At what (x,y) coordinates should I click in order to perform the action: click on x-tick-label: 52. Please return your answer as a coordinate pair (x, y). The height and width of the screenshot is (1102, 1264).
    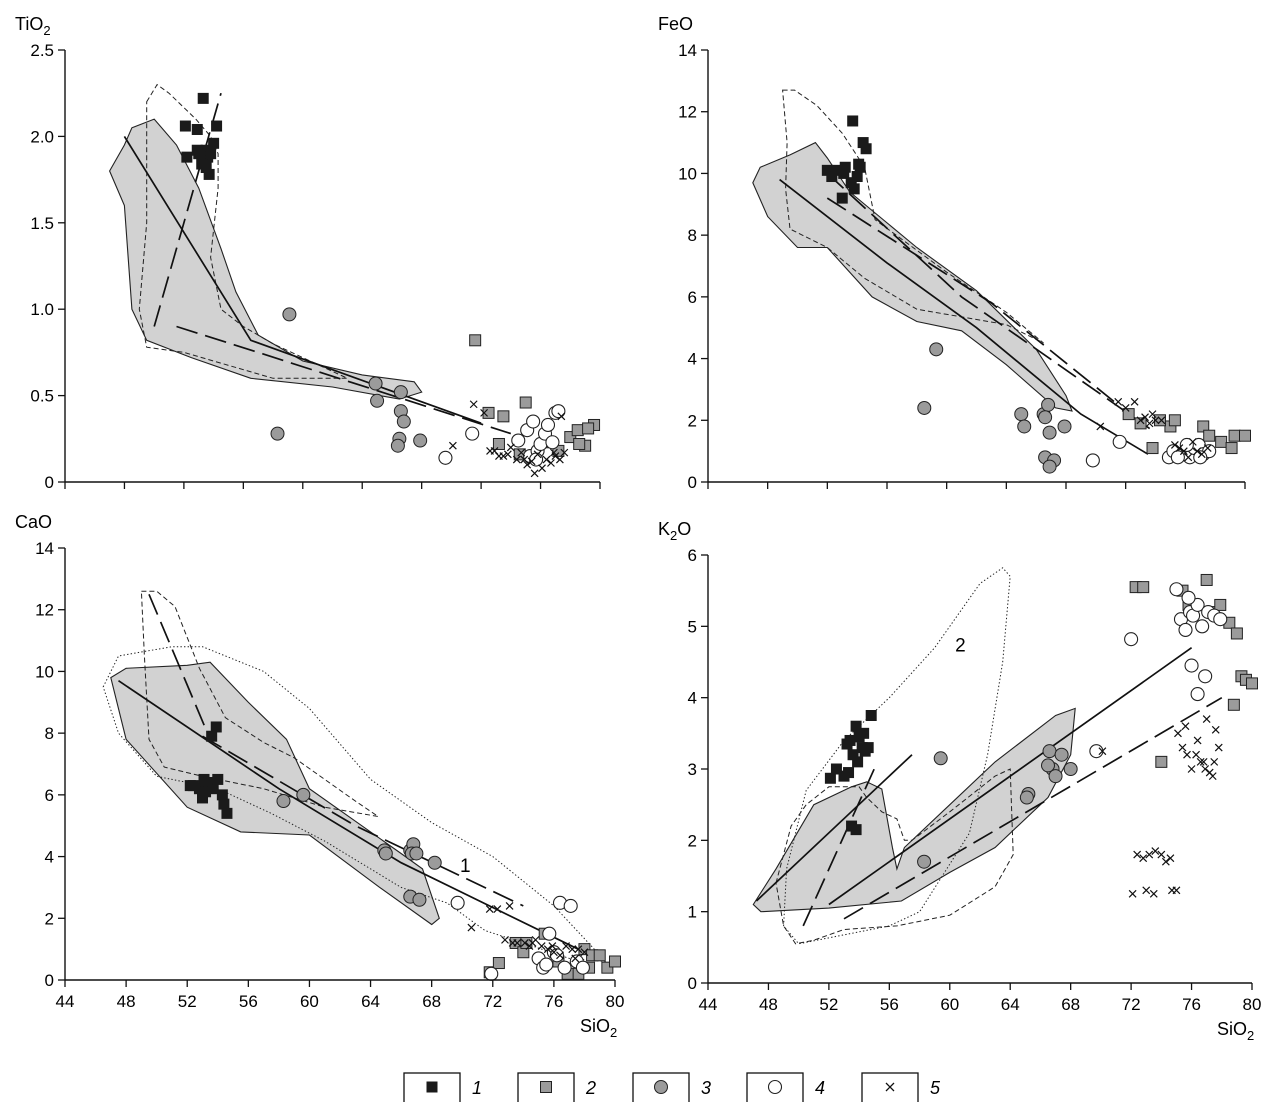
    Looking at the image, I should click on (828, 1004).